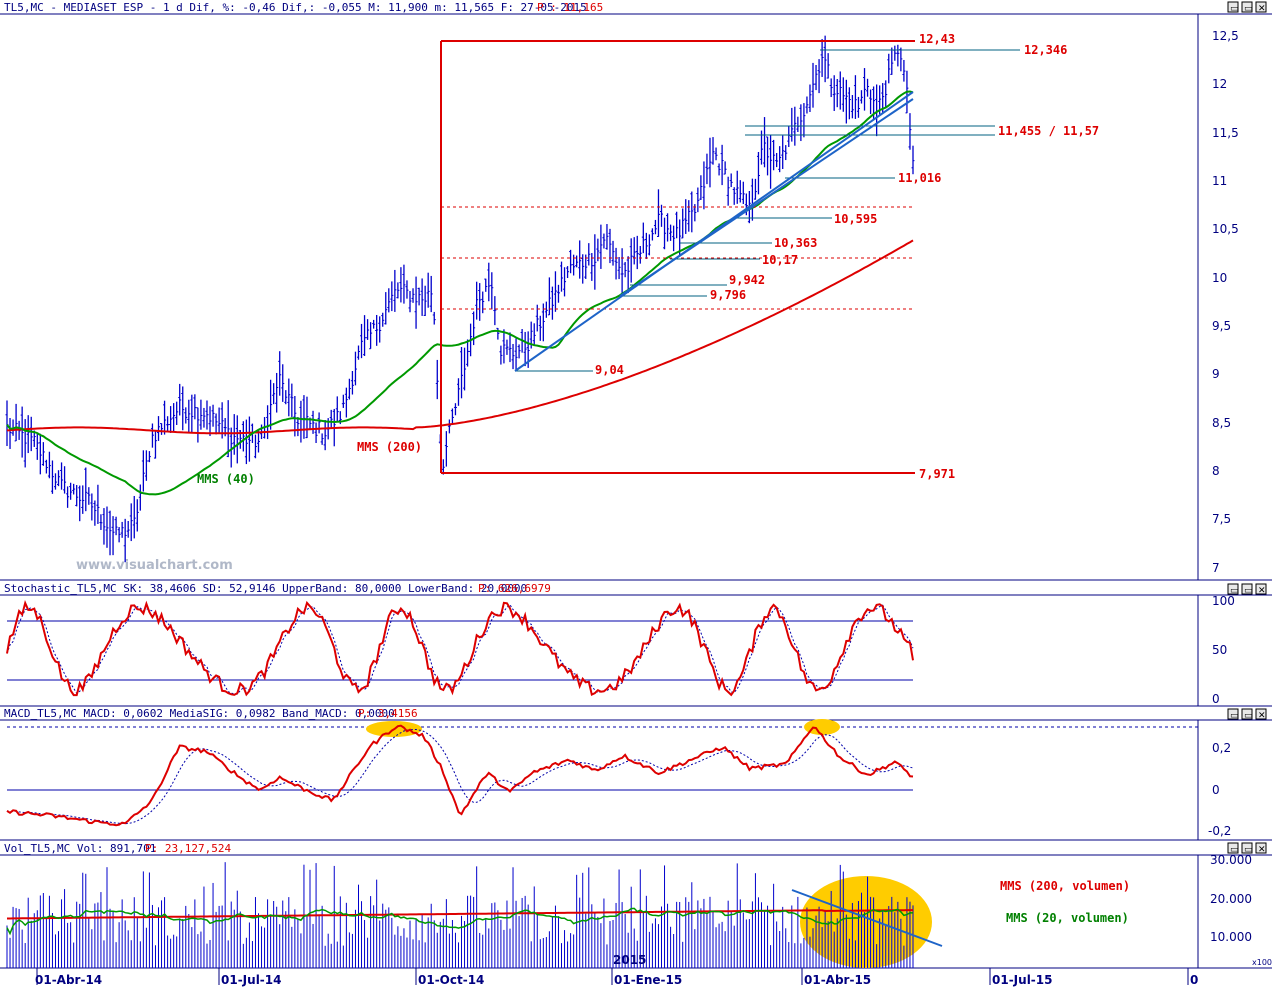 Image resolution: width=1272 pixels, height=989 pixels. I want to click on window-buttons-volume: ▭ ▭ ✕, so click(1247, 848).